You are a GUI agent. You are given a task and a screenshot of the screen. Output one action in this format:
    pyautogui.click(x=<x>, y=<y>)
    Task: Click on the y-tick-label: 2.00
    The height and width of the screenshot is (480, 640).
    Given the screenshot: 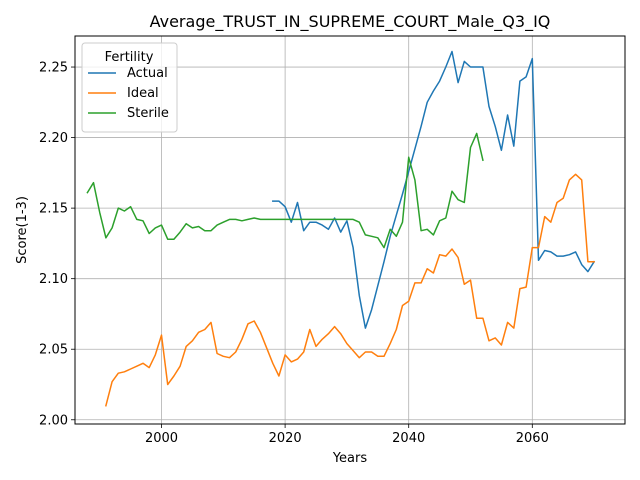 What is the action you would take?
    pyautogui.click(x=53, y=420)
    